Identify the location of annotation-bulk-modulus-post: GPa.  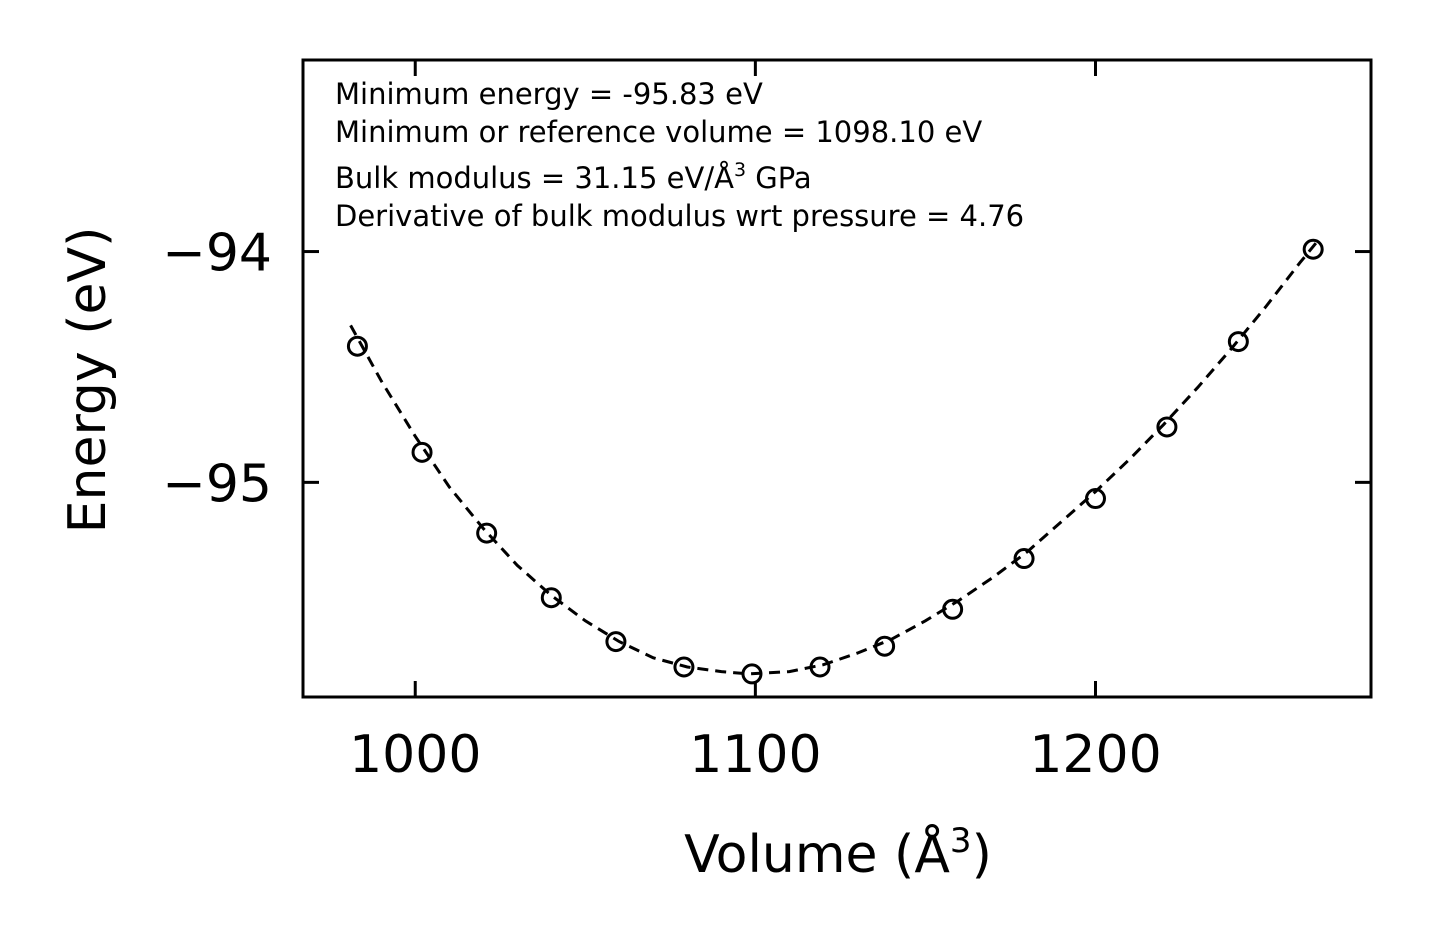
(779, 178).